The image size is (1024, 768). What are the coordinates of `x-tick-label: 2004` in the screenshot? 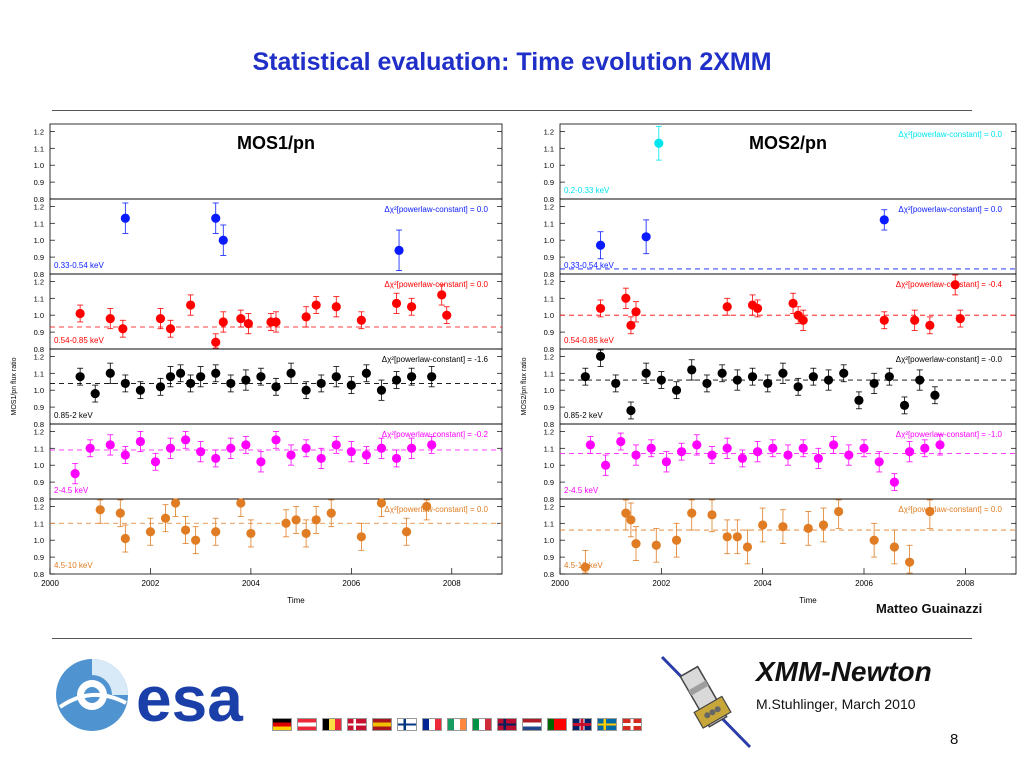 It's located at (763, 583).